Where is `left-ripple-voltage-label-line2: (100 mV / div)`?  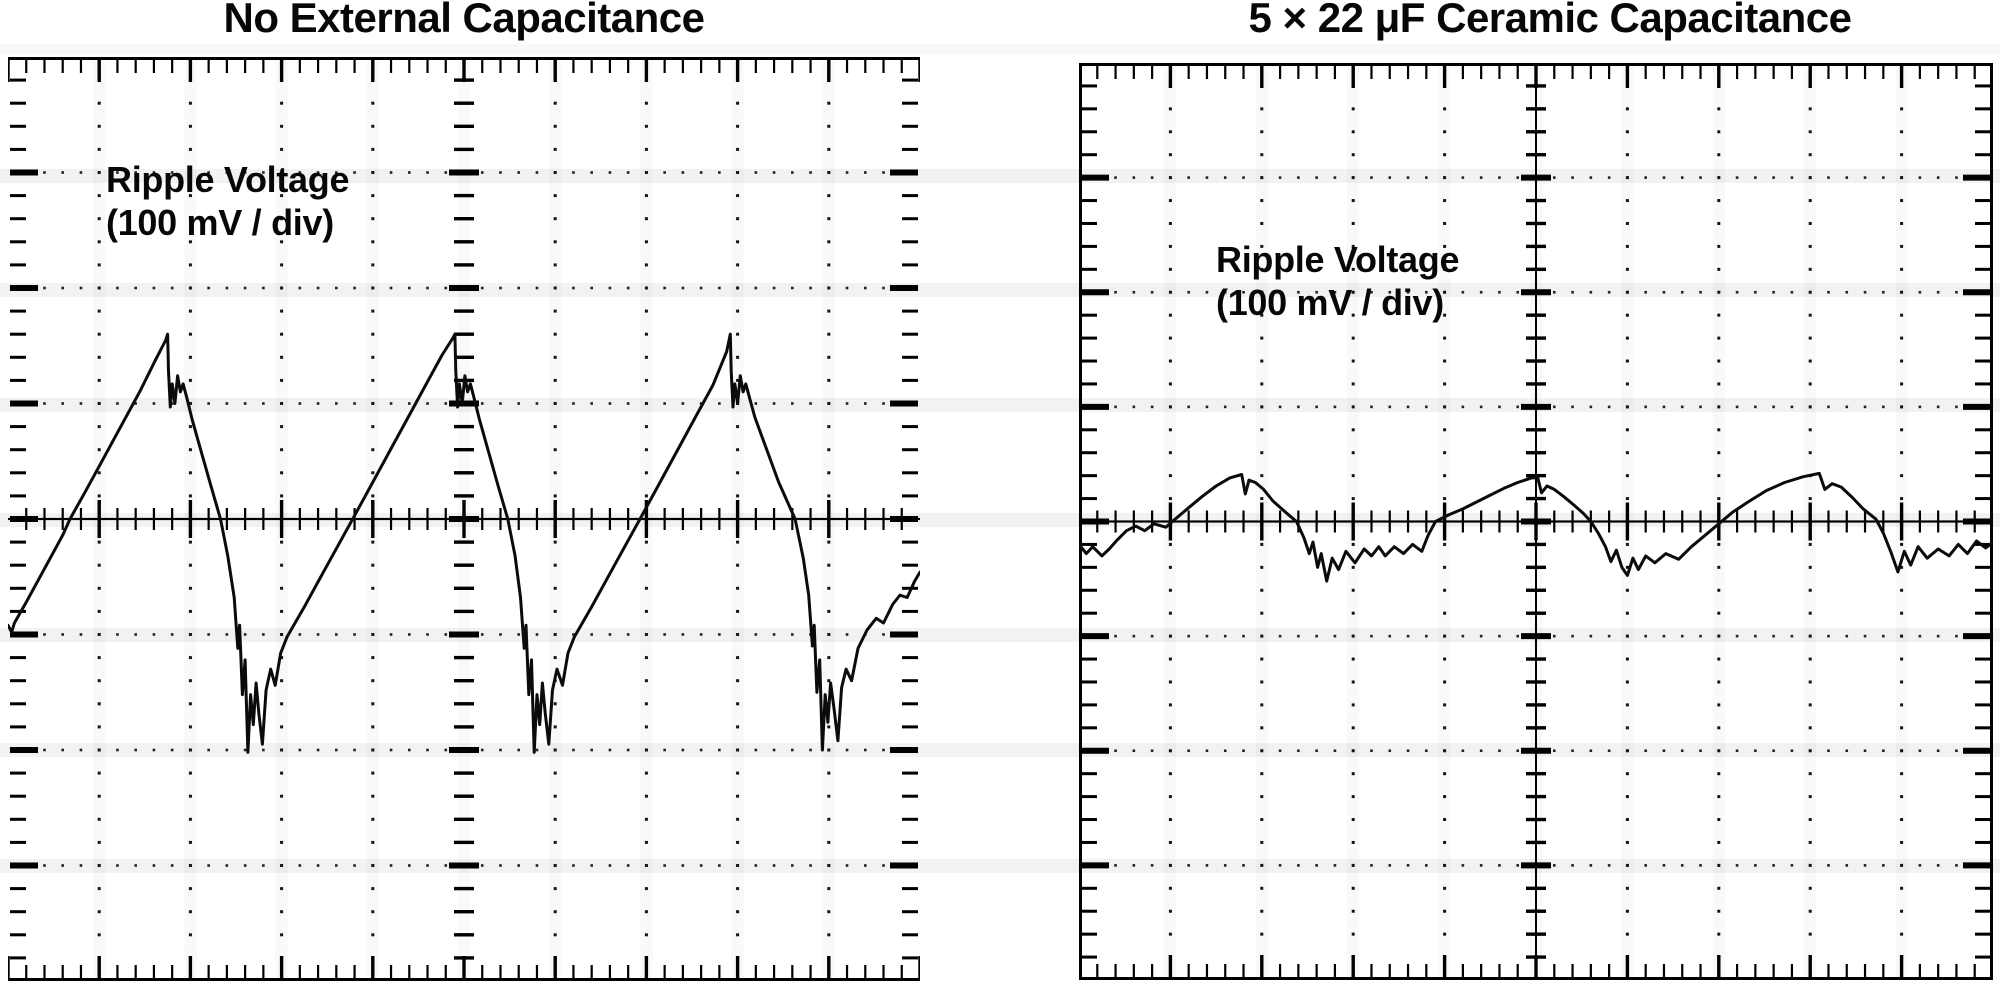 left-ripple-voltage-label-line2: (100 mV / div) is located at coordinates (220, 222).